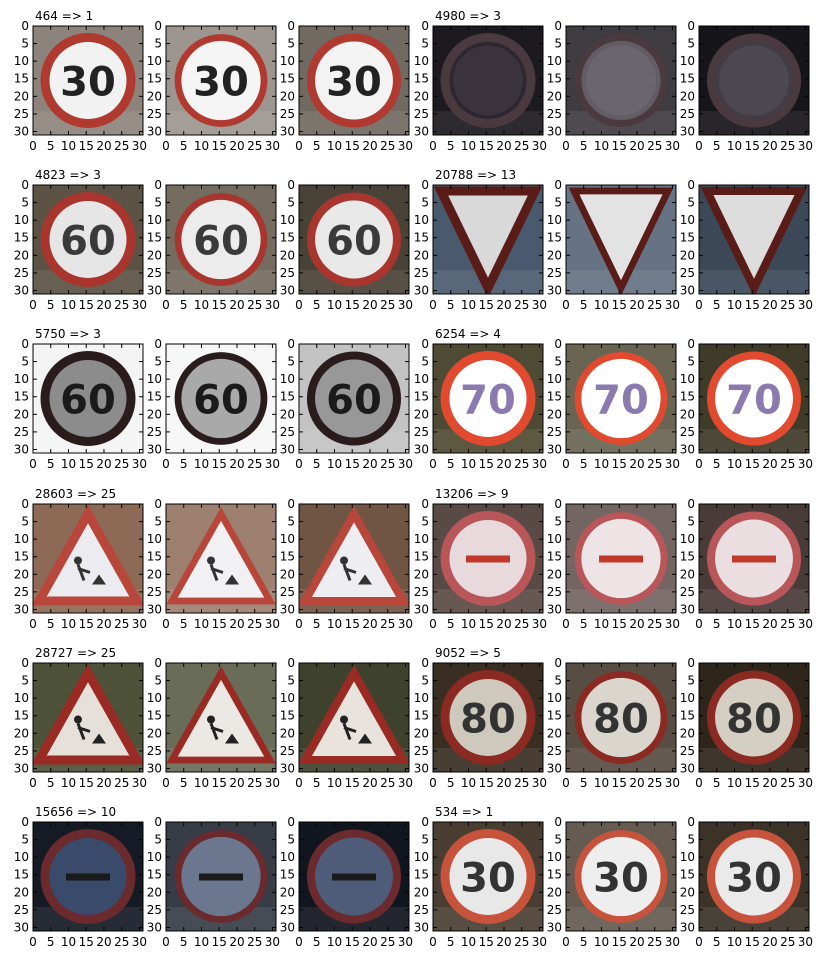  I want to click on sign-bar, so click(488, 559).